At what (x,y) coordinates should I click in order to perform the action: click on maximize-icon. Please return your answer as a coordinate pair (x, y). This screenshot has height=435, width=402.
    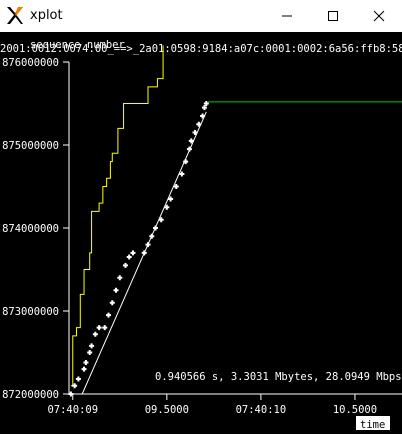
    Looking at the image, I should click on (333, 16).